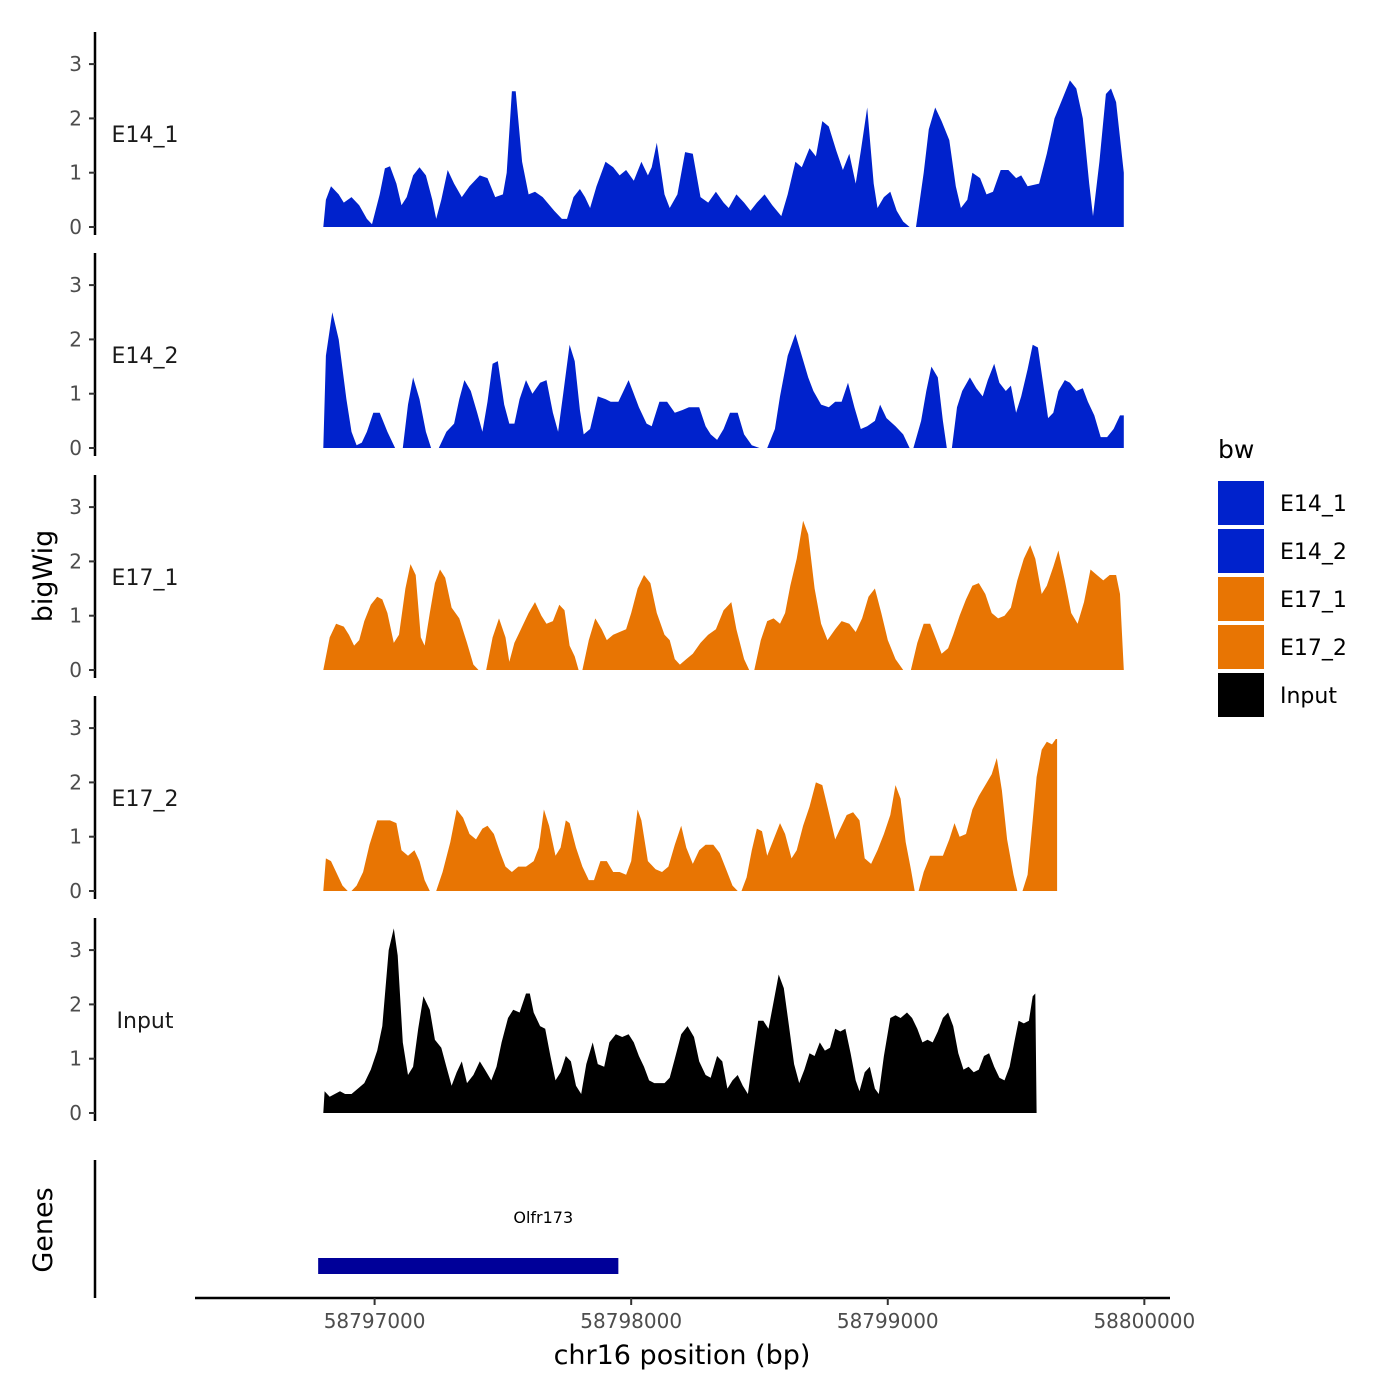  What do you see at coordinates (543, 1217) in the screenshot?
I see `gene-label: Olfr173` at bounding box center [543, 1217].